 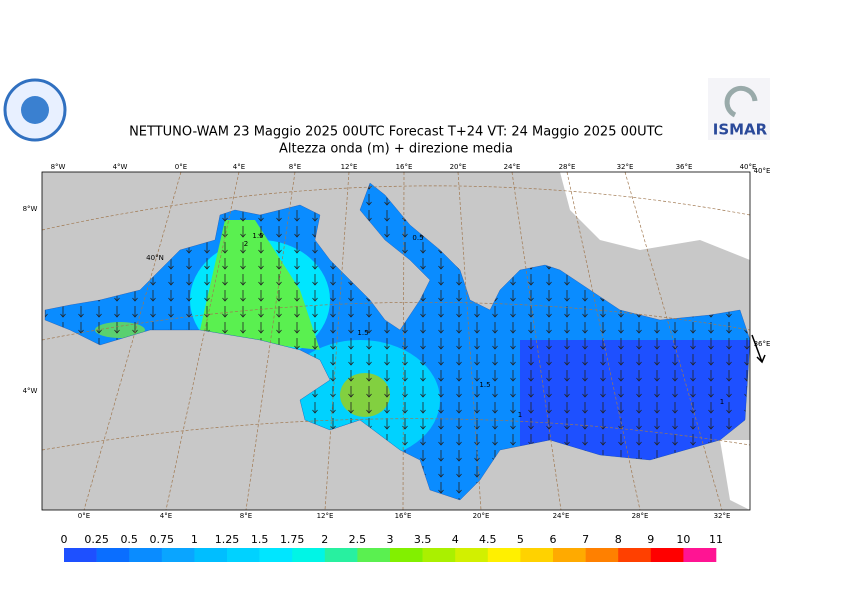 I want to click on right-label: 36°E, so click(x=762, y=344).